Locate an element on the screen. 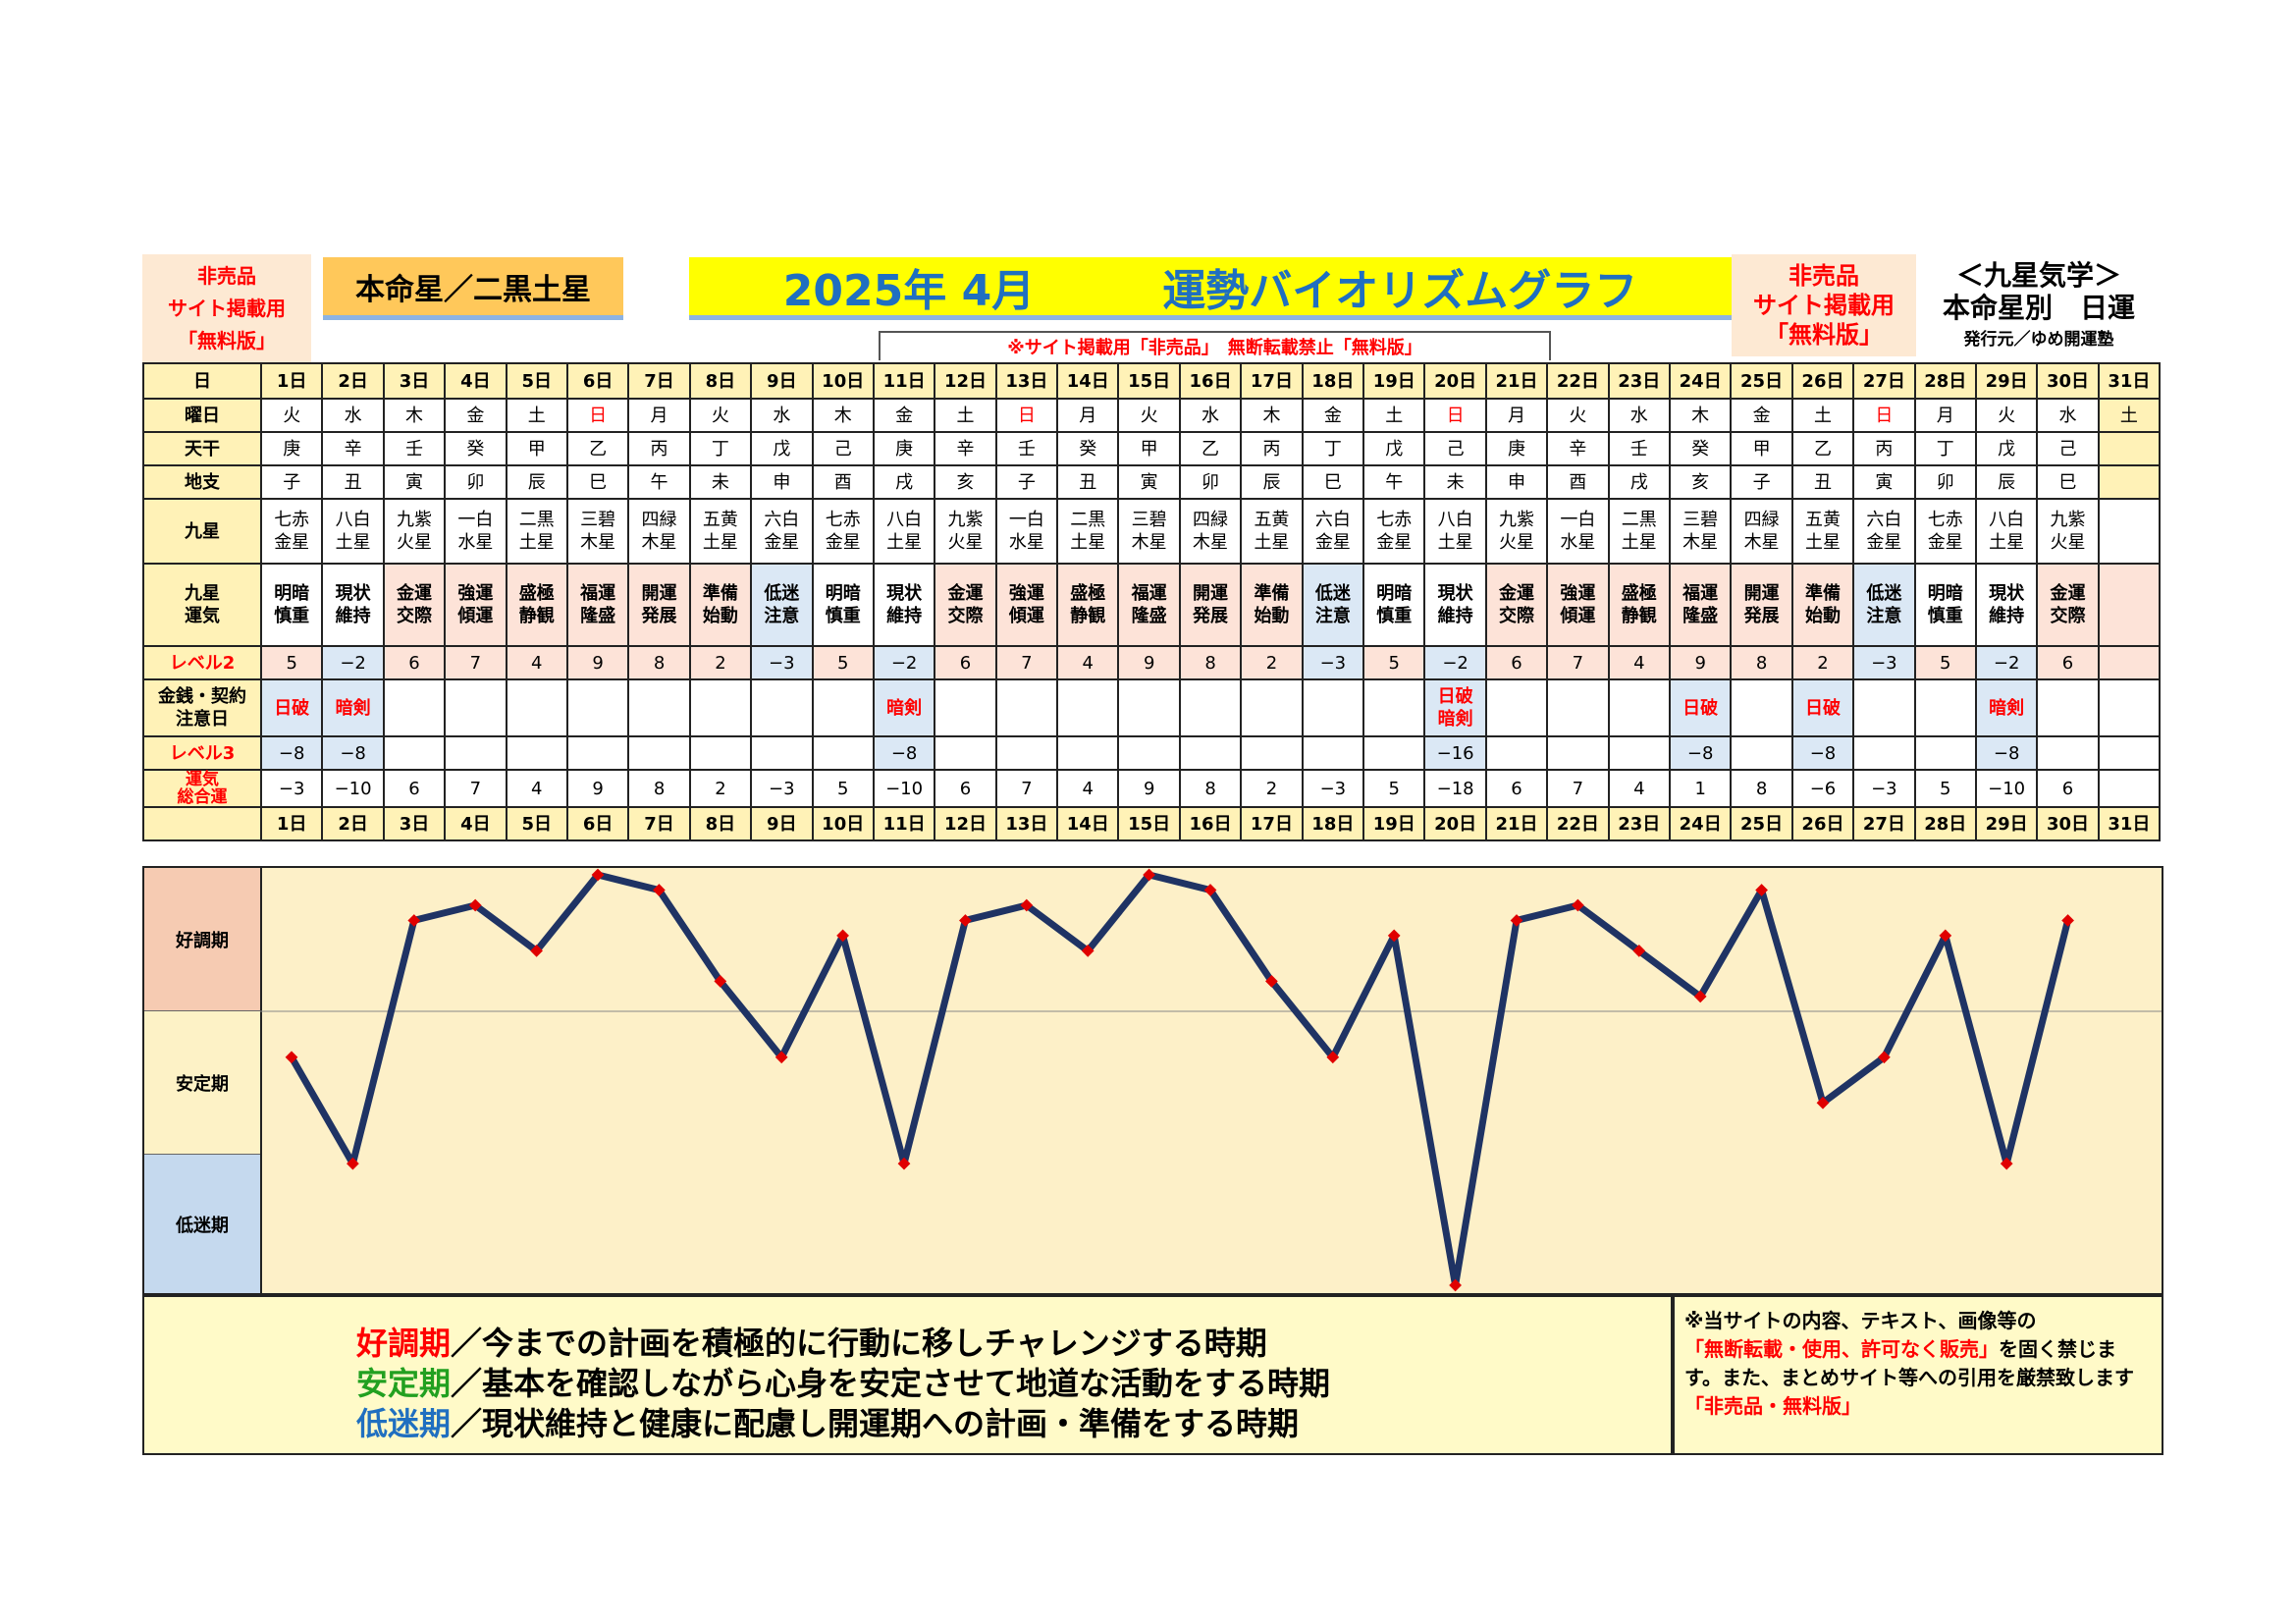 The height and width of the screenshot is (1624, 2296). day-footer: 29日 is located at coordinates (2006, 823).